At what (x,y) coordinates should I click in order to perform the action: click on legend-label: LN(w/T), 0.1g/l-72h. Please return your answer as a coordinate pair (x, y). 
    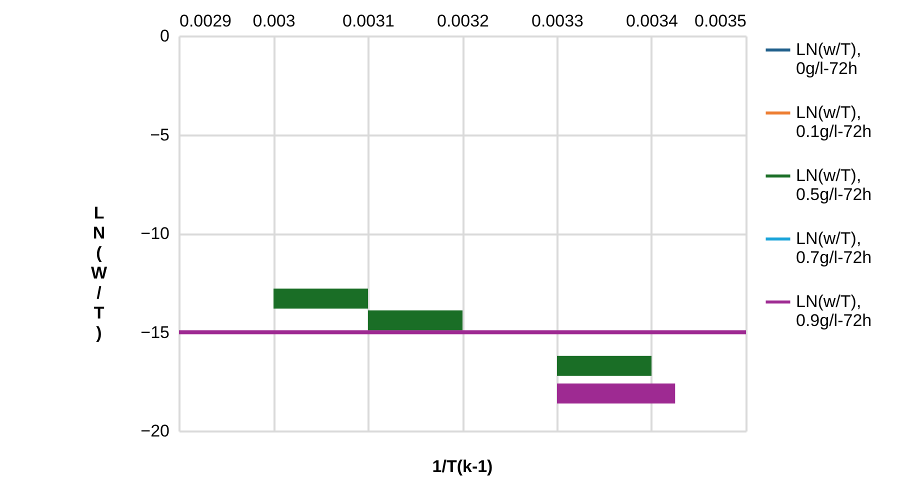
    Looking at the image, I should click on (834, 122).